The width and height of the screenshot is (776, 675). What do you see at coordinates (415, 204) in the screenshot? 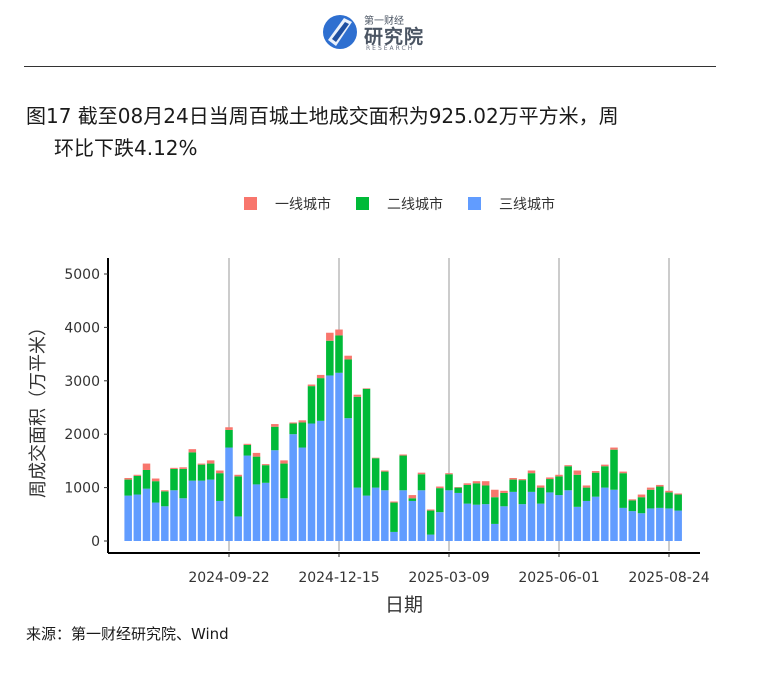
I see `legend-label-tier2: 二线城市` at bounding box center [415, 204].